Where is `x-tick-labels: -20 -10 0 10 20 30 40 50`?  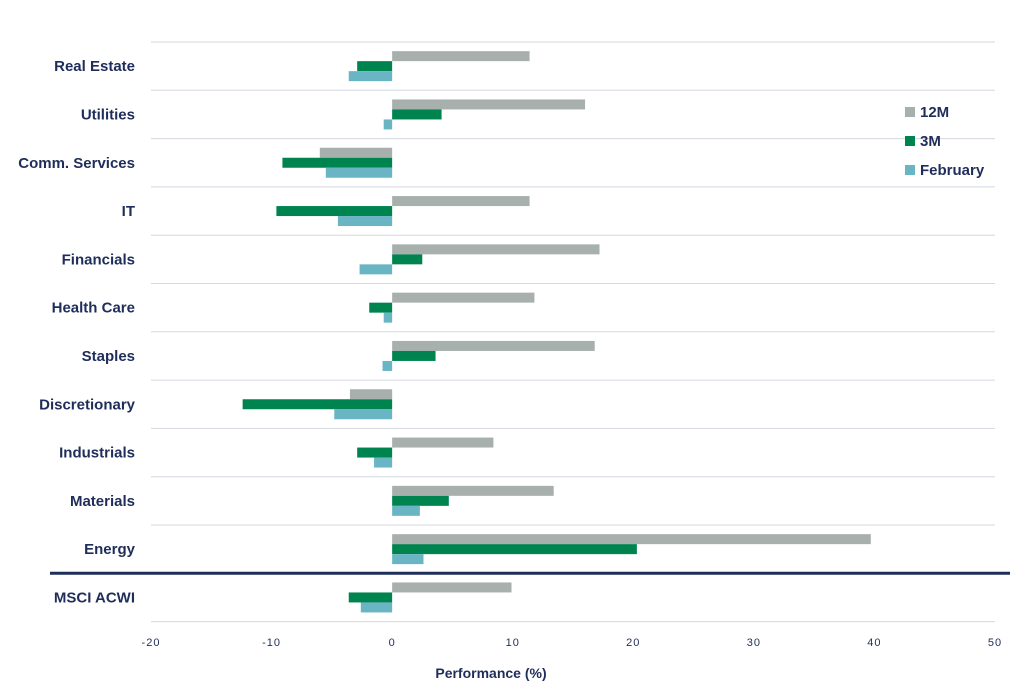 x-tick-labels: -20 -10 0 10 20 30 40 50 is located at coordinates (572, 643).